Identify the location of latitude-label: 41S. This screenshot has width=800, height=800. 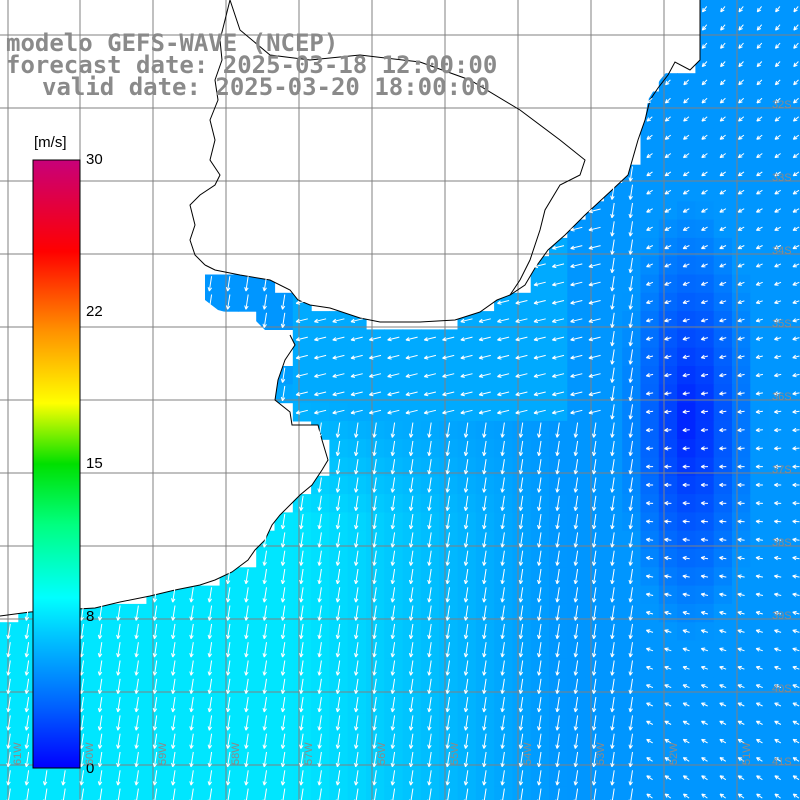
(782, 762).